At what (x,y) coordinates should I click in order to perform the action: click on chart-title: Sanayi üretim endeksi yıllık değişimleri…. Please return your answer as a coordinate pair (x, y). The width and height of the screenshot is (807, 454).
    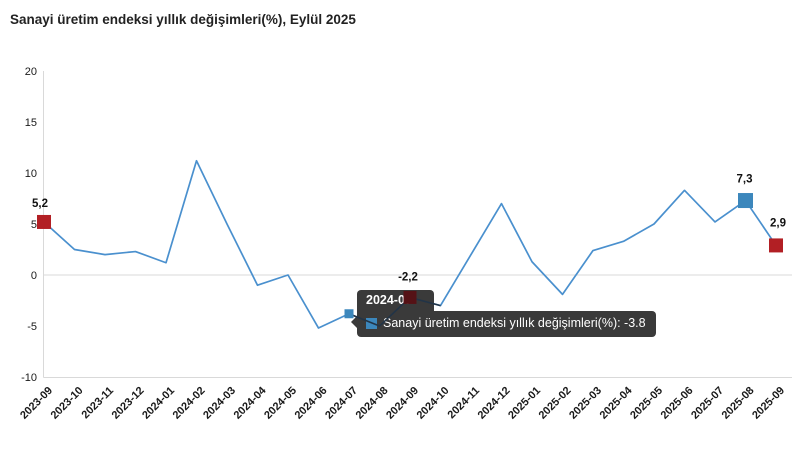
    Looking at the image, I should click on (183, 19).